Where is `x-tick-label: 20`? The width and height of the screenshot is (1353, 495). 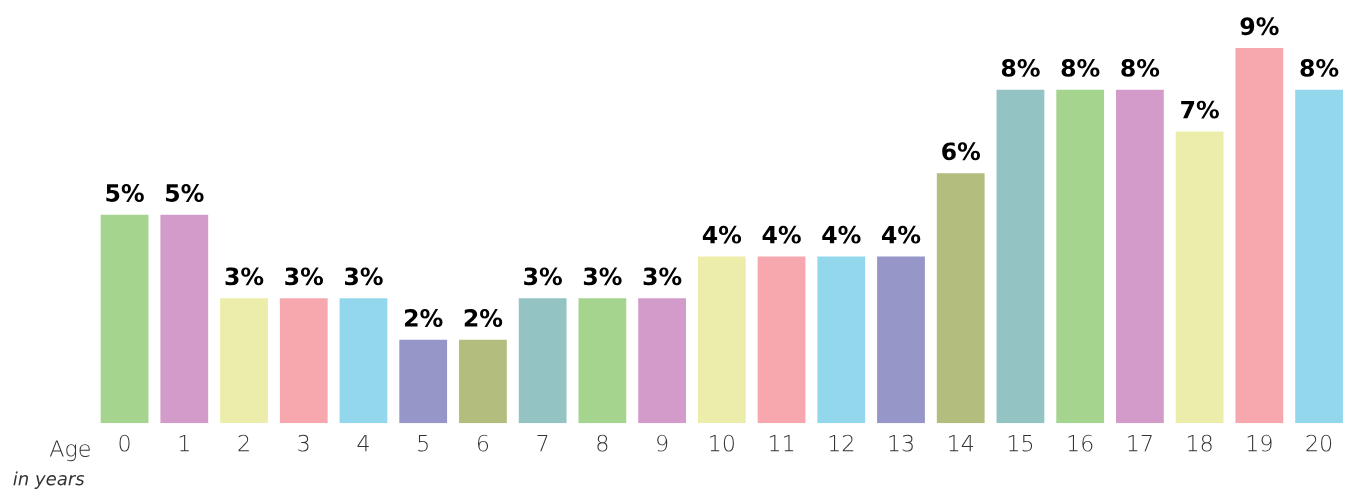 x-tick-label: 20 is located at coordinates (1319, 443).